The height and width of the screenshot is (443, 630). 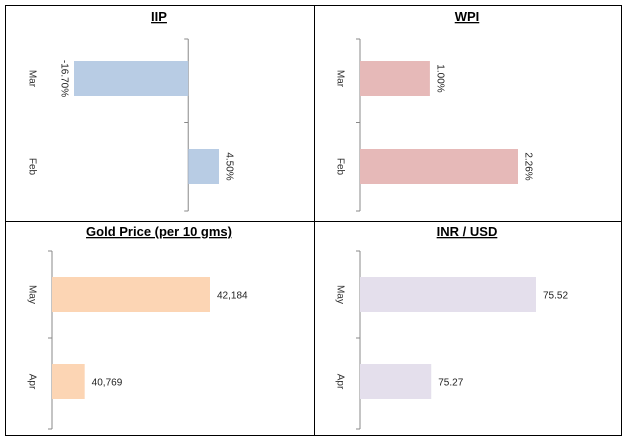 What do you see at coordinates (107, 383) in the screenshot?
I see `value-label: 40,769` at bounding box center [107, 383].